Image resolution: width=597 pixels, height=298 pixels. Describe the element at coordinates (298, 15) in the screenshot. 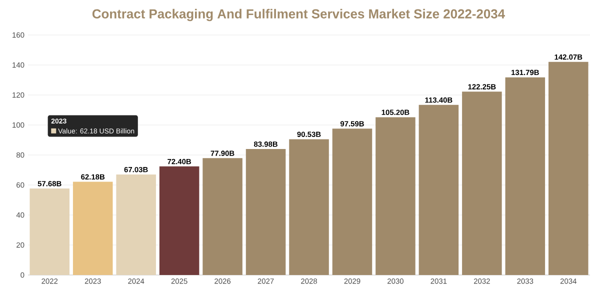

I see `chart-title: Contract Packaging And Fulfilment Services Market Size 2022-2034` at that location.